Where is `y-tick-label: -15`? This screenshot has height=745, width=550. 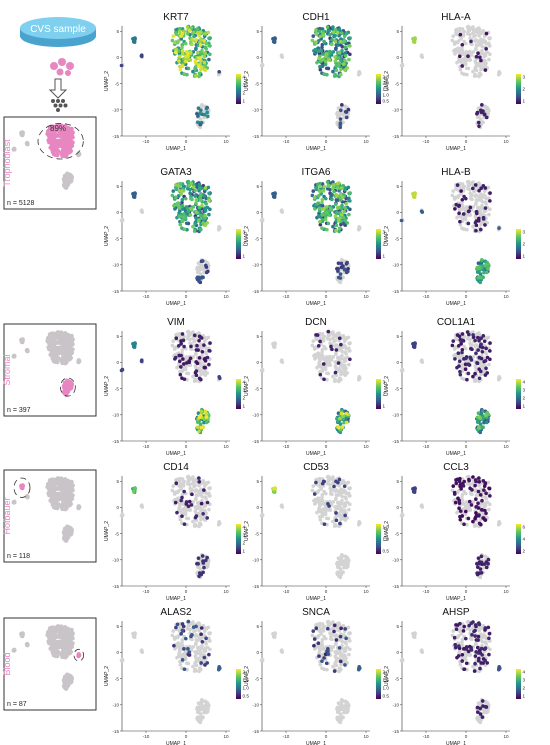 y-tick-label: -15 is located at coordinates (115, 441).